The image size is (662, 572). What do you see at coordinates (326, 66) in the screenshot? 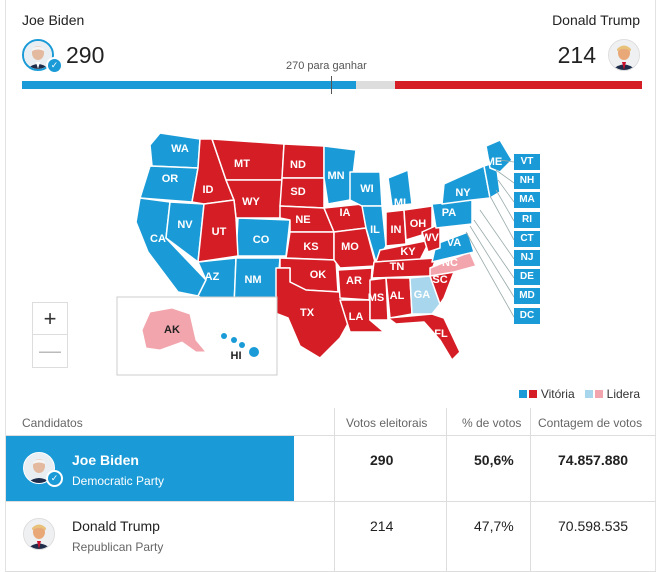
I see `goal-label: 270 para ganhar` at bounding box center [326, 66].